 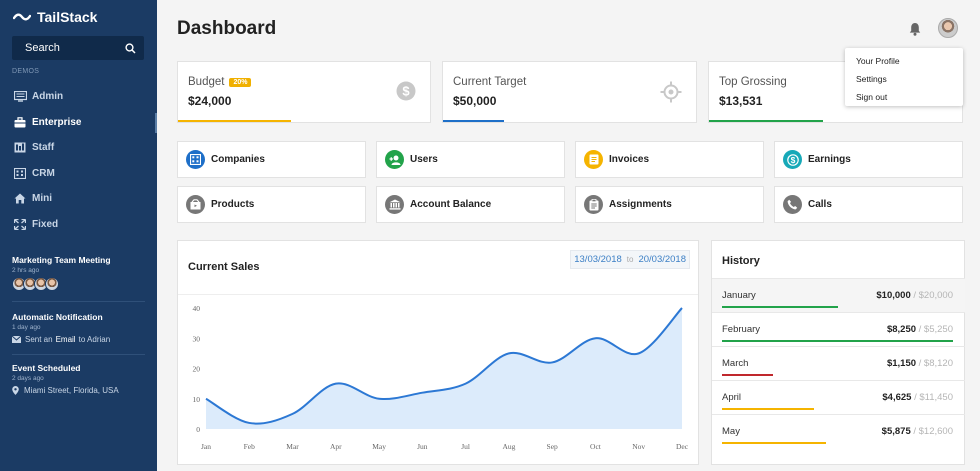 I want to click on x-tick-label: Aug, so click(x=508, y=446).